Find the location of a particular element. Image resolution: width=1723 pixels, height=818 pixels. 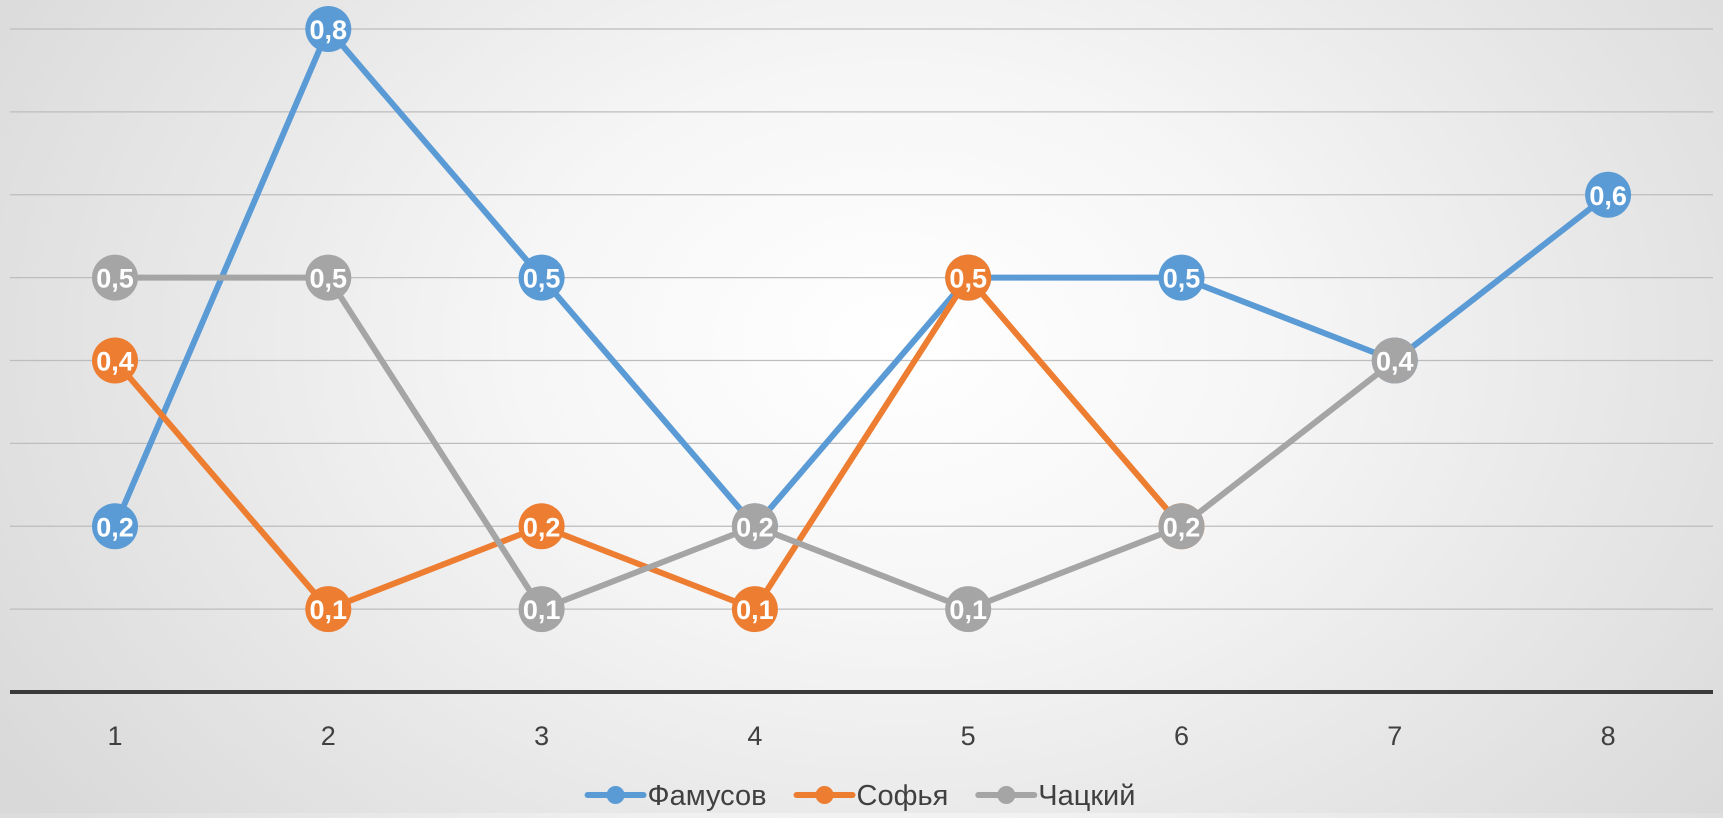

legend-label: Софья is located at coordinates (903, 796).